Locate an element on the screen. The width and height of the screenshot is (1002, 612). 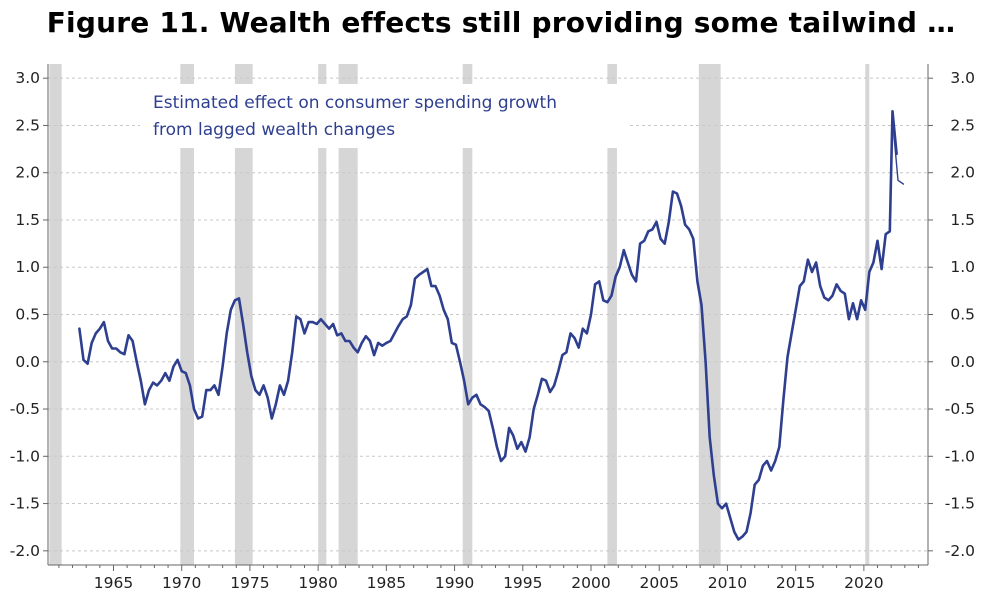
y-tick-label-left: -1.5 is located at coordinates (25, 504).